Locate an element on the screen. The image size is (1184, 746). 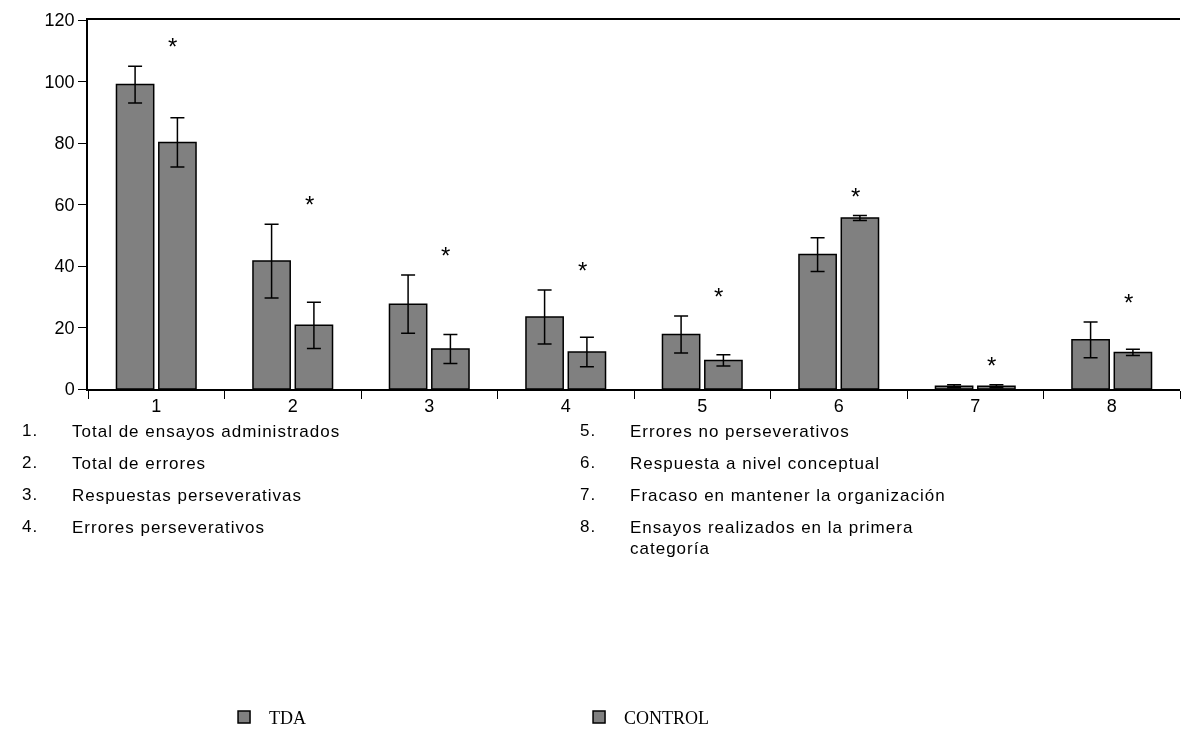
y-tick-label: 20 is located at coordinates (64, 327).